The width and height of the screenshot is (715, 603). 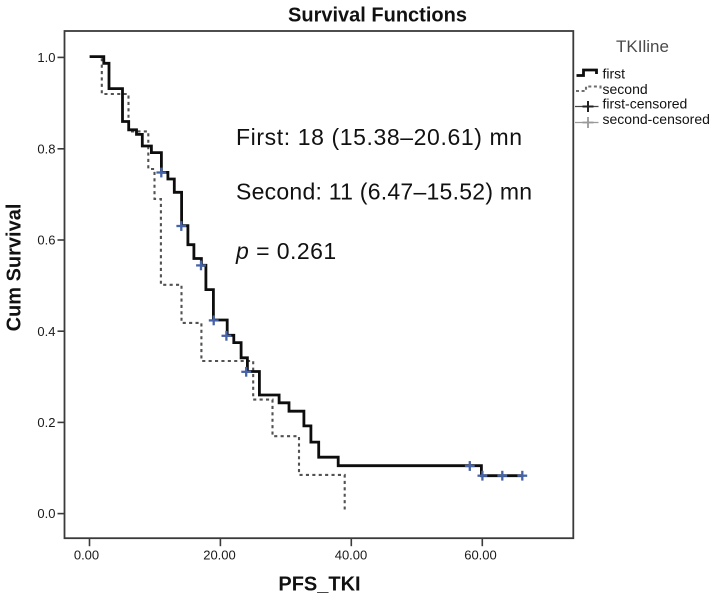 I want to click on svg-text: 0.6, so click(x=46, y=240).